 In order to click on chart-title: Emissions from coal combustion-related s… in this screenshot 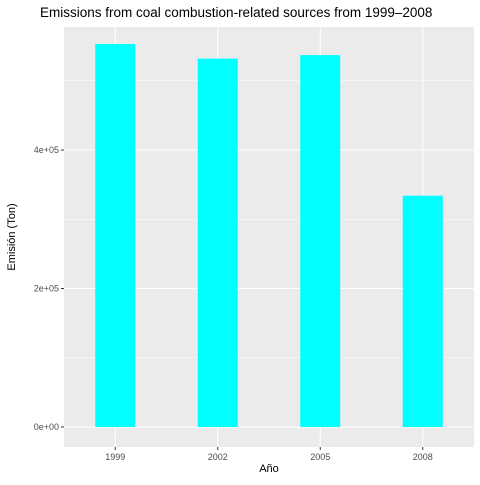, I will do `click(236, 12)`.